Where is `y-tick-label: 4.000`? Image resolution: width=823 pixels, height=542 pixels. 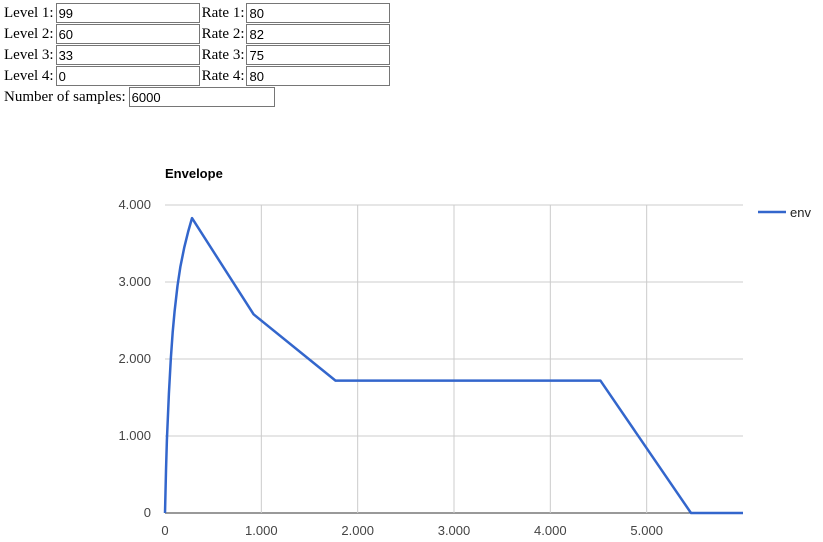 y-tick-label: 4.000 is located at coordinates (134, 204).